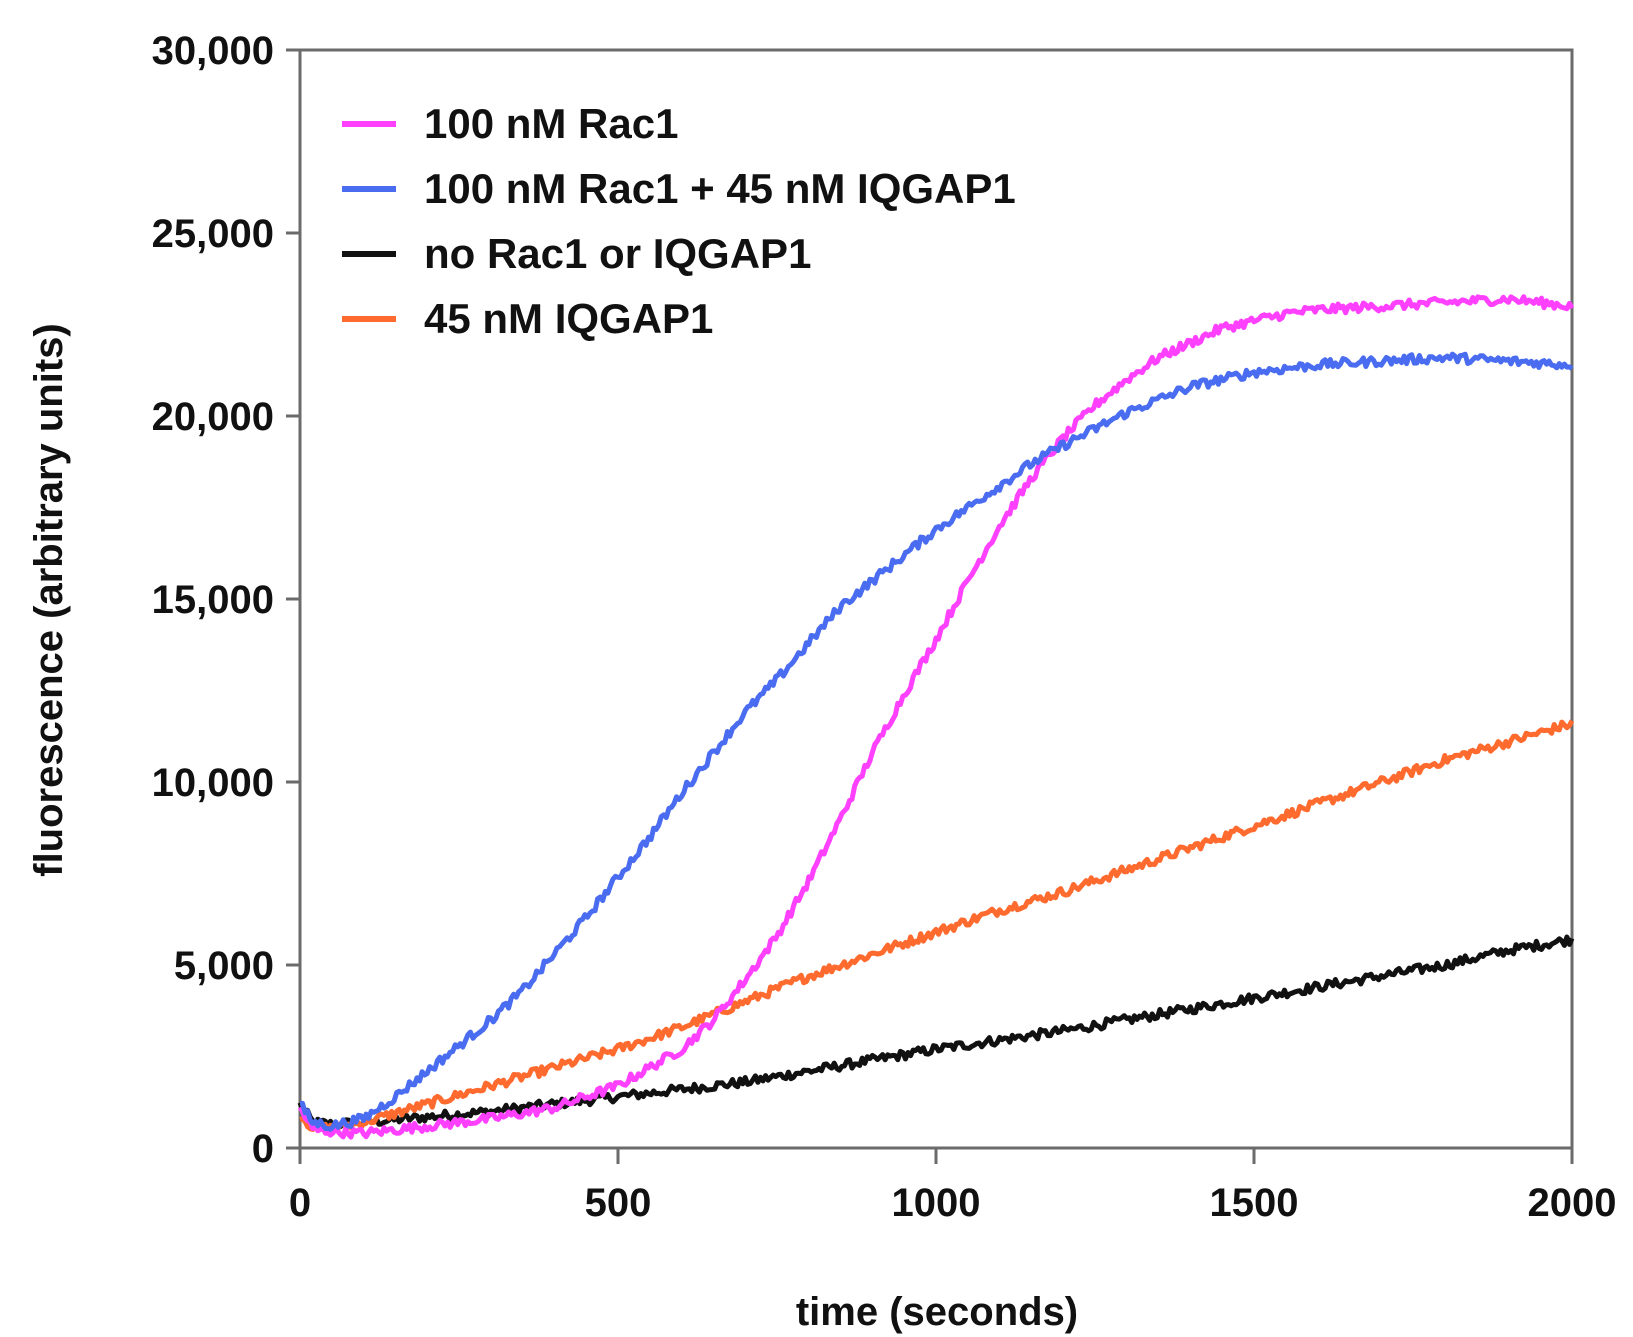  Describe the element at coordinates (568, 318) in the screenshot. I see `legend-label: 45 nM IQGAP1` at that location.